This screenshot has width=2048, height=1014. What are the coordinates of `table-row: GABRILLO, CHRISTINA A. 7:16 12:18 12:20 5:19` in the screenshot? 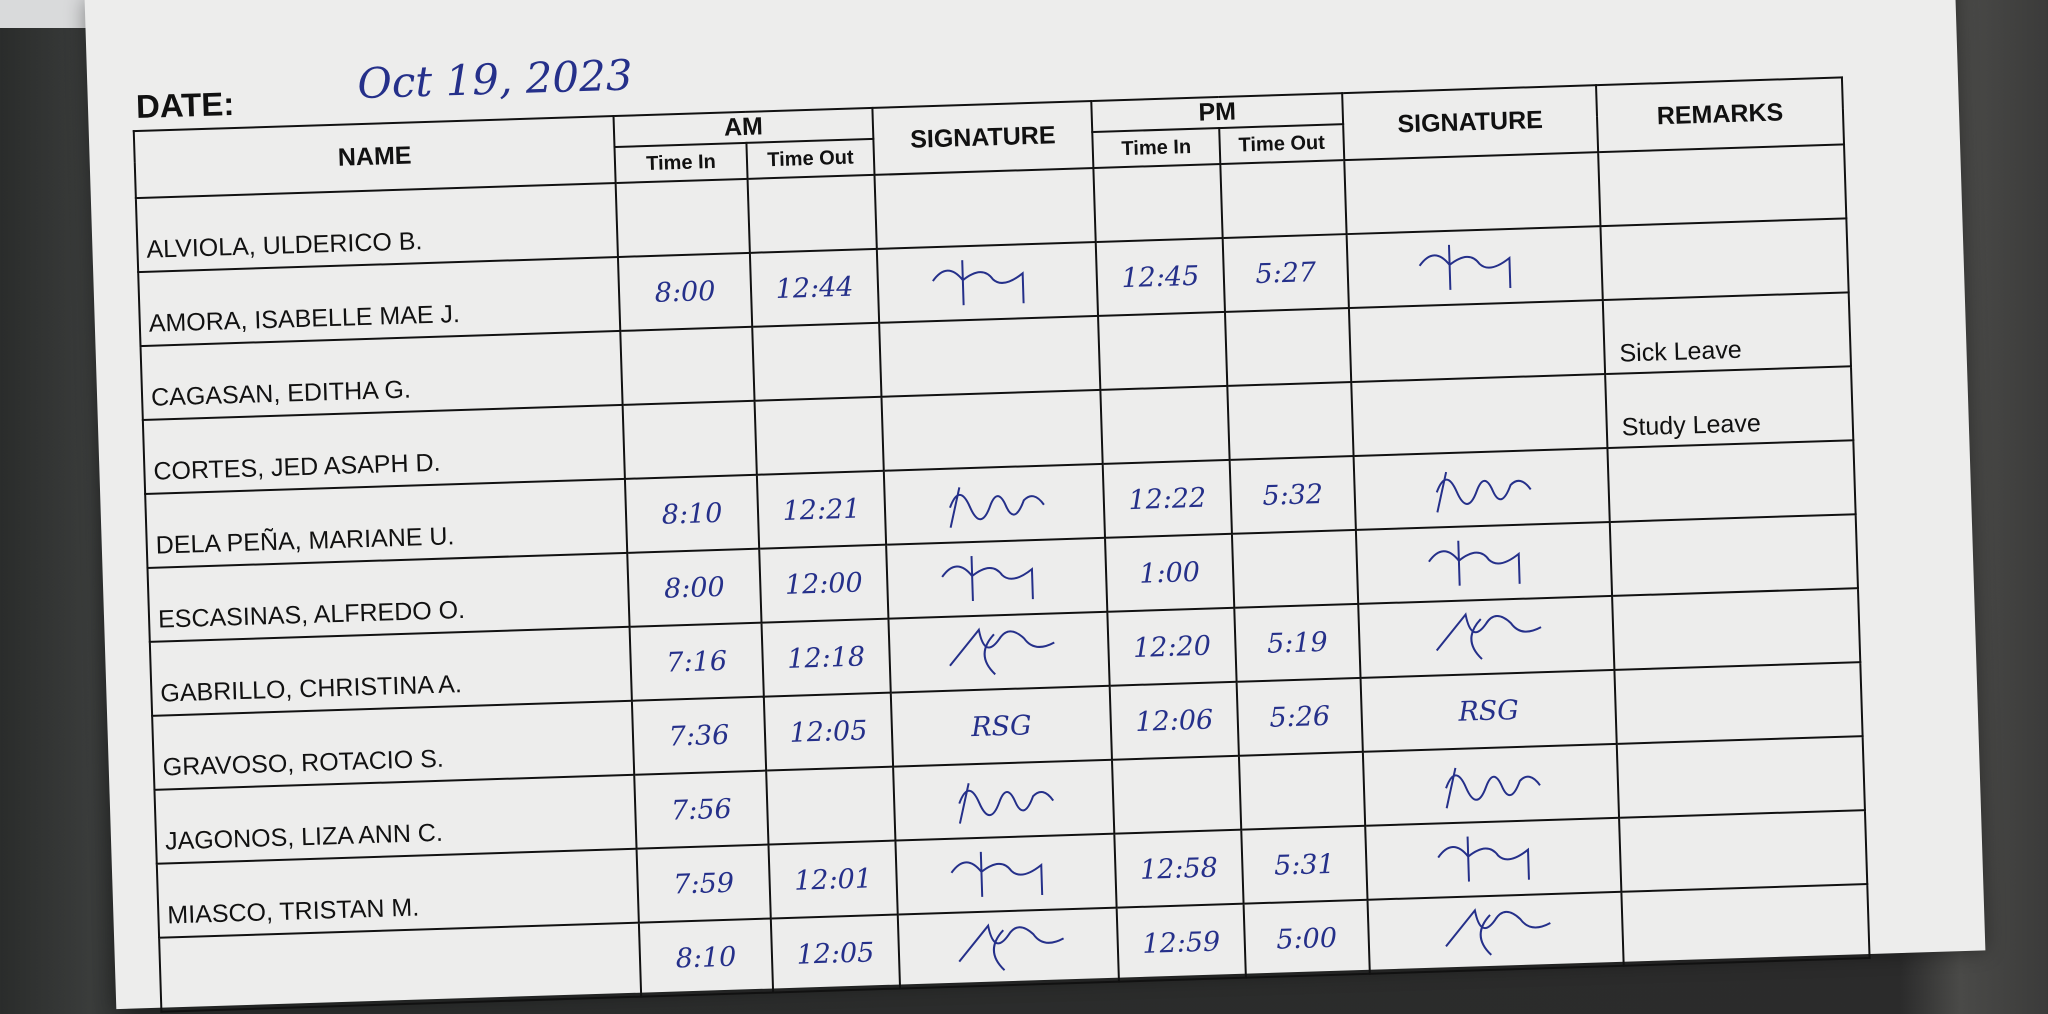 It's located at (1005, 652).